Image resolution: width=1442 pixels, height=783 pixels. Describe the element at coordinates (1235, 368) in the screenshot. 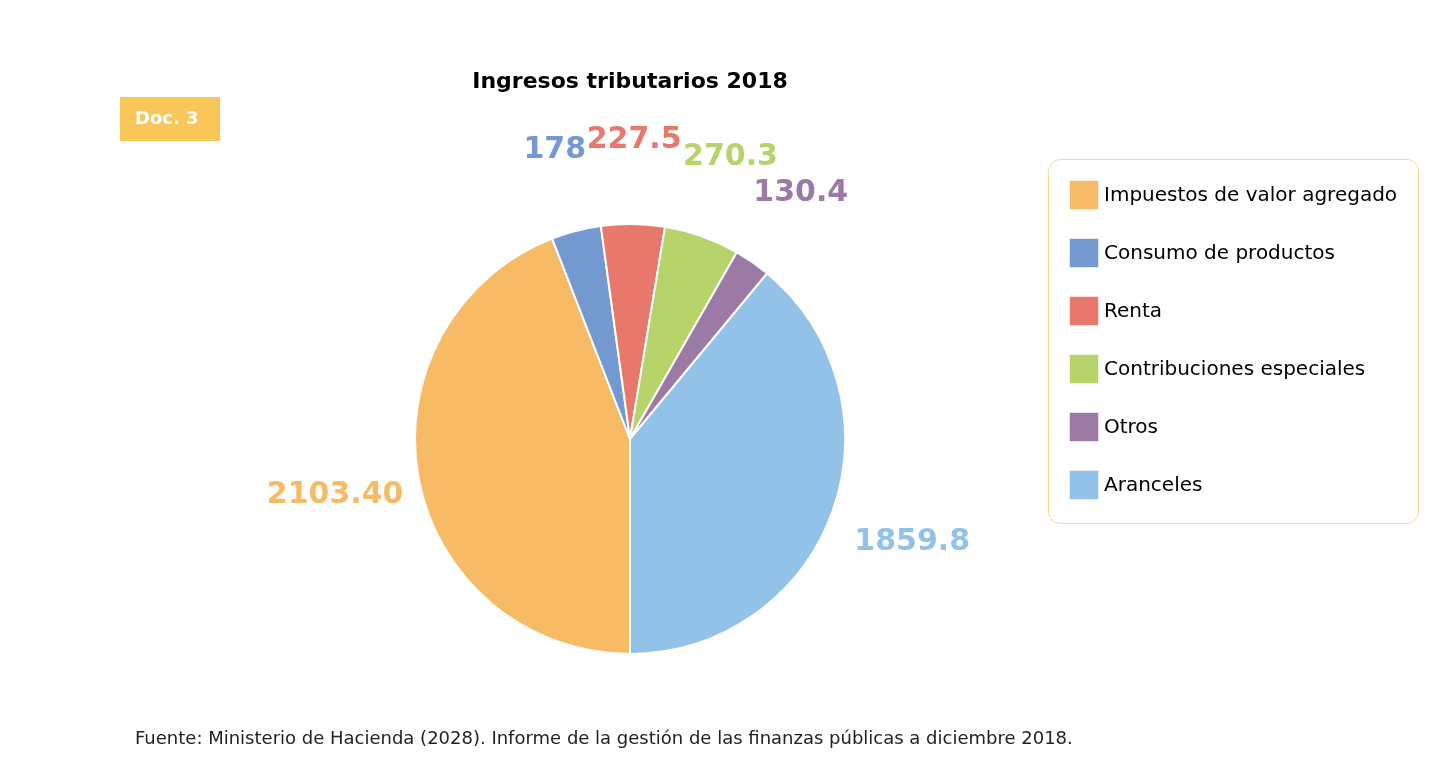

I see `legend-label: Contribuciones especiales` at that location.